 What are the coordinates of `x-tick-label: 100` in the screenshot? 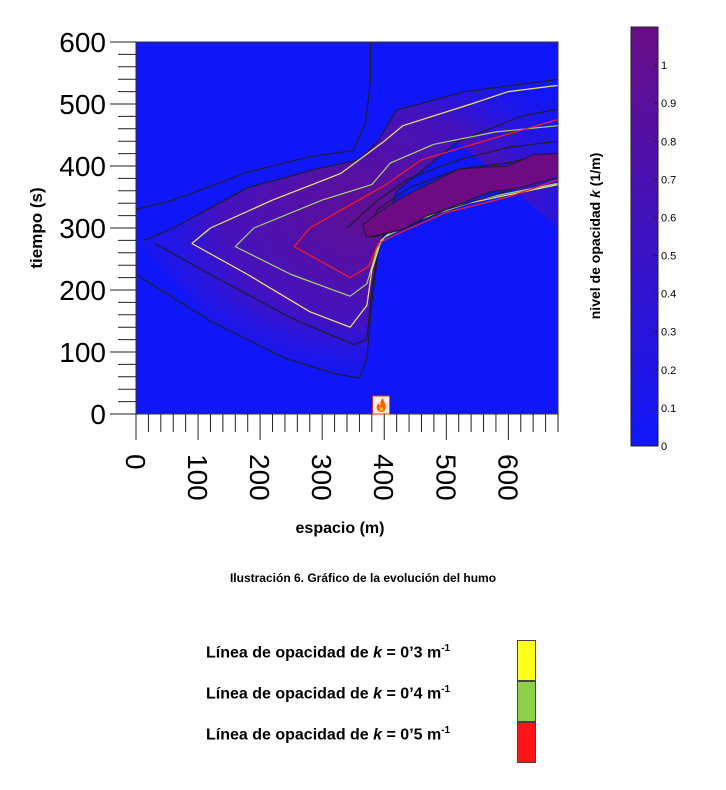 It's located at (197, 477).